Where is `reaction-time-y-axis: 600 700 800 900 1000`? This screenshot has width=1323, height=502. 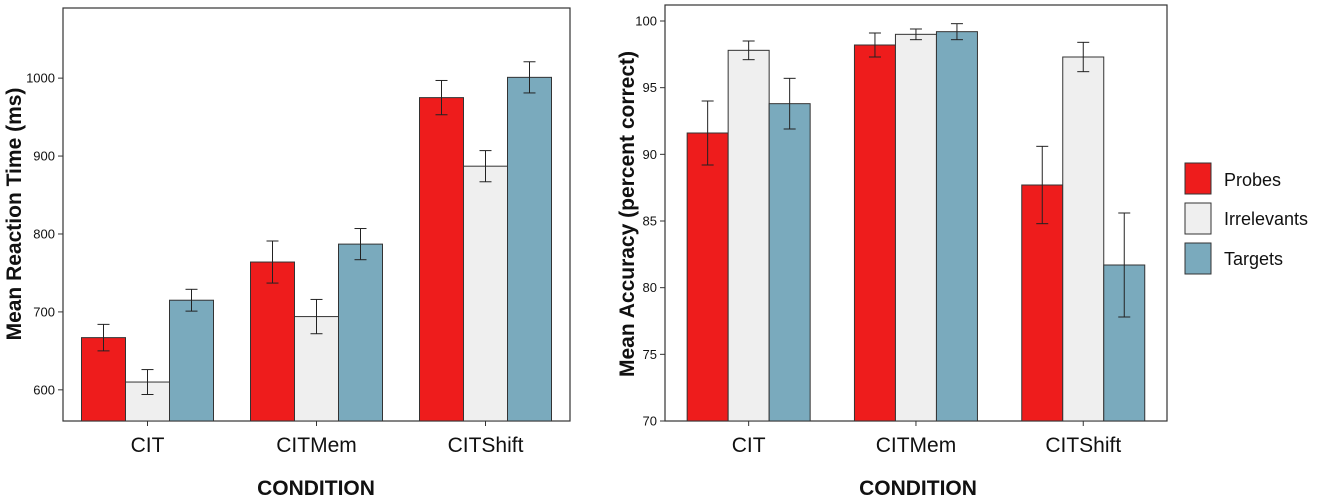 reaction-time-y-axis: 600 700 800 900 1000 is located at coordinates (44, 234).